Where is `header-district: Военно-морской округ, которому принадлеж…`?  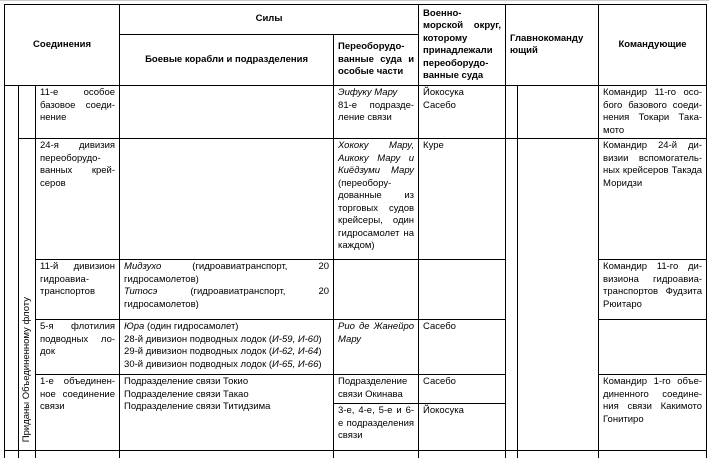 header-district: Военно-морской округ, которому принадлеж… is located at coordinates (462, 45).